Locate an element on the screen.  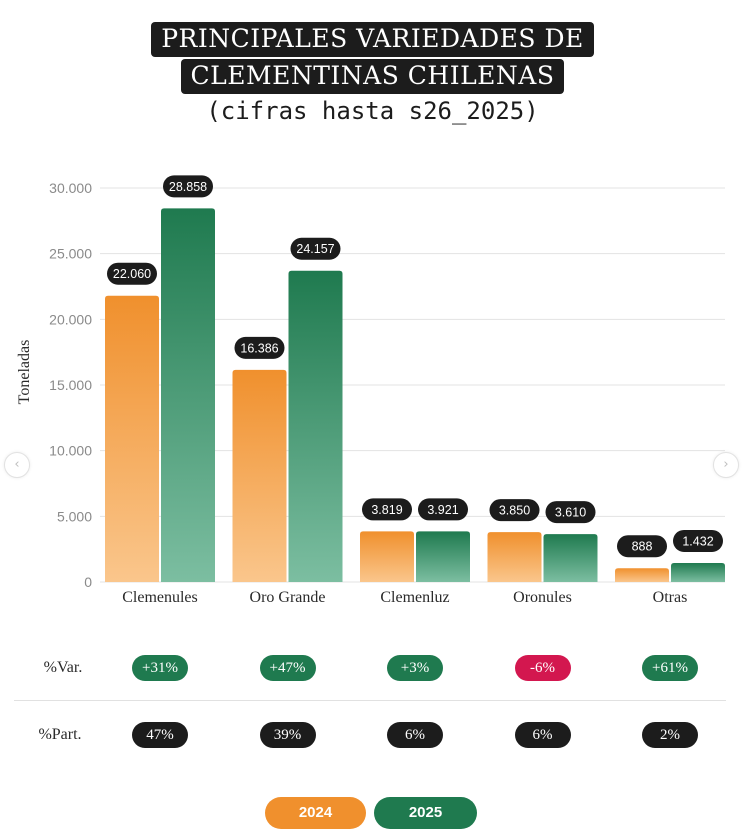
data-label-text: 3.819 is located at coordinates (386, 510).